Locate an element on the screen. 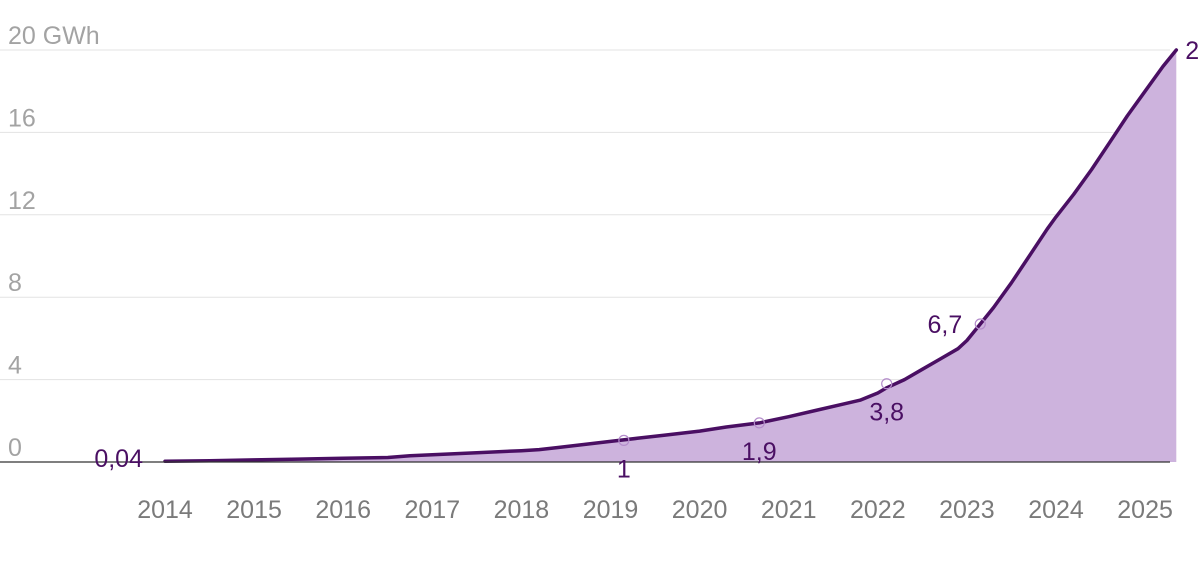 The width and height of the screenshot is (1200, 565). y-tick-label: 20 GWh is located at coordinates (54, 36).